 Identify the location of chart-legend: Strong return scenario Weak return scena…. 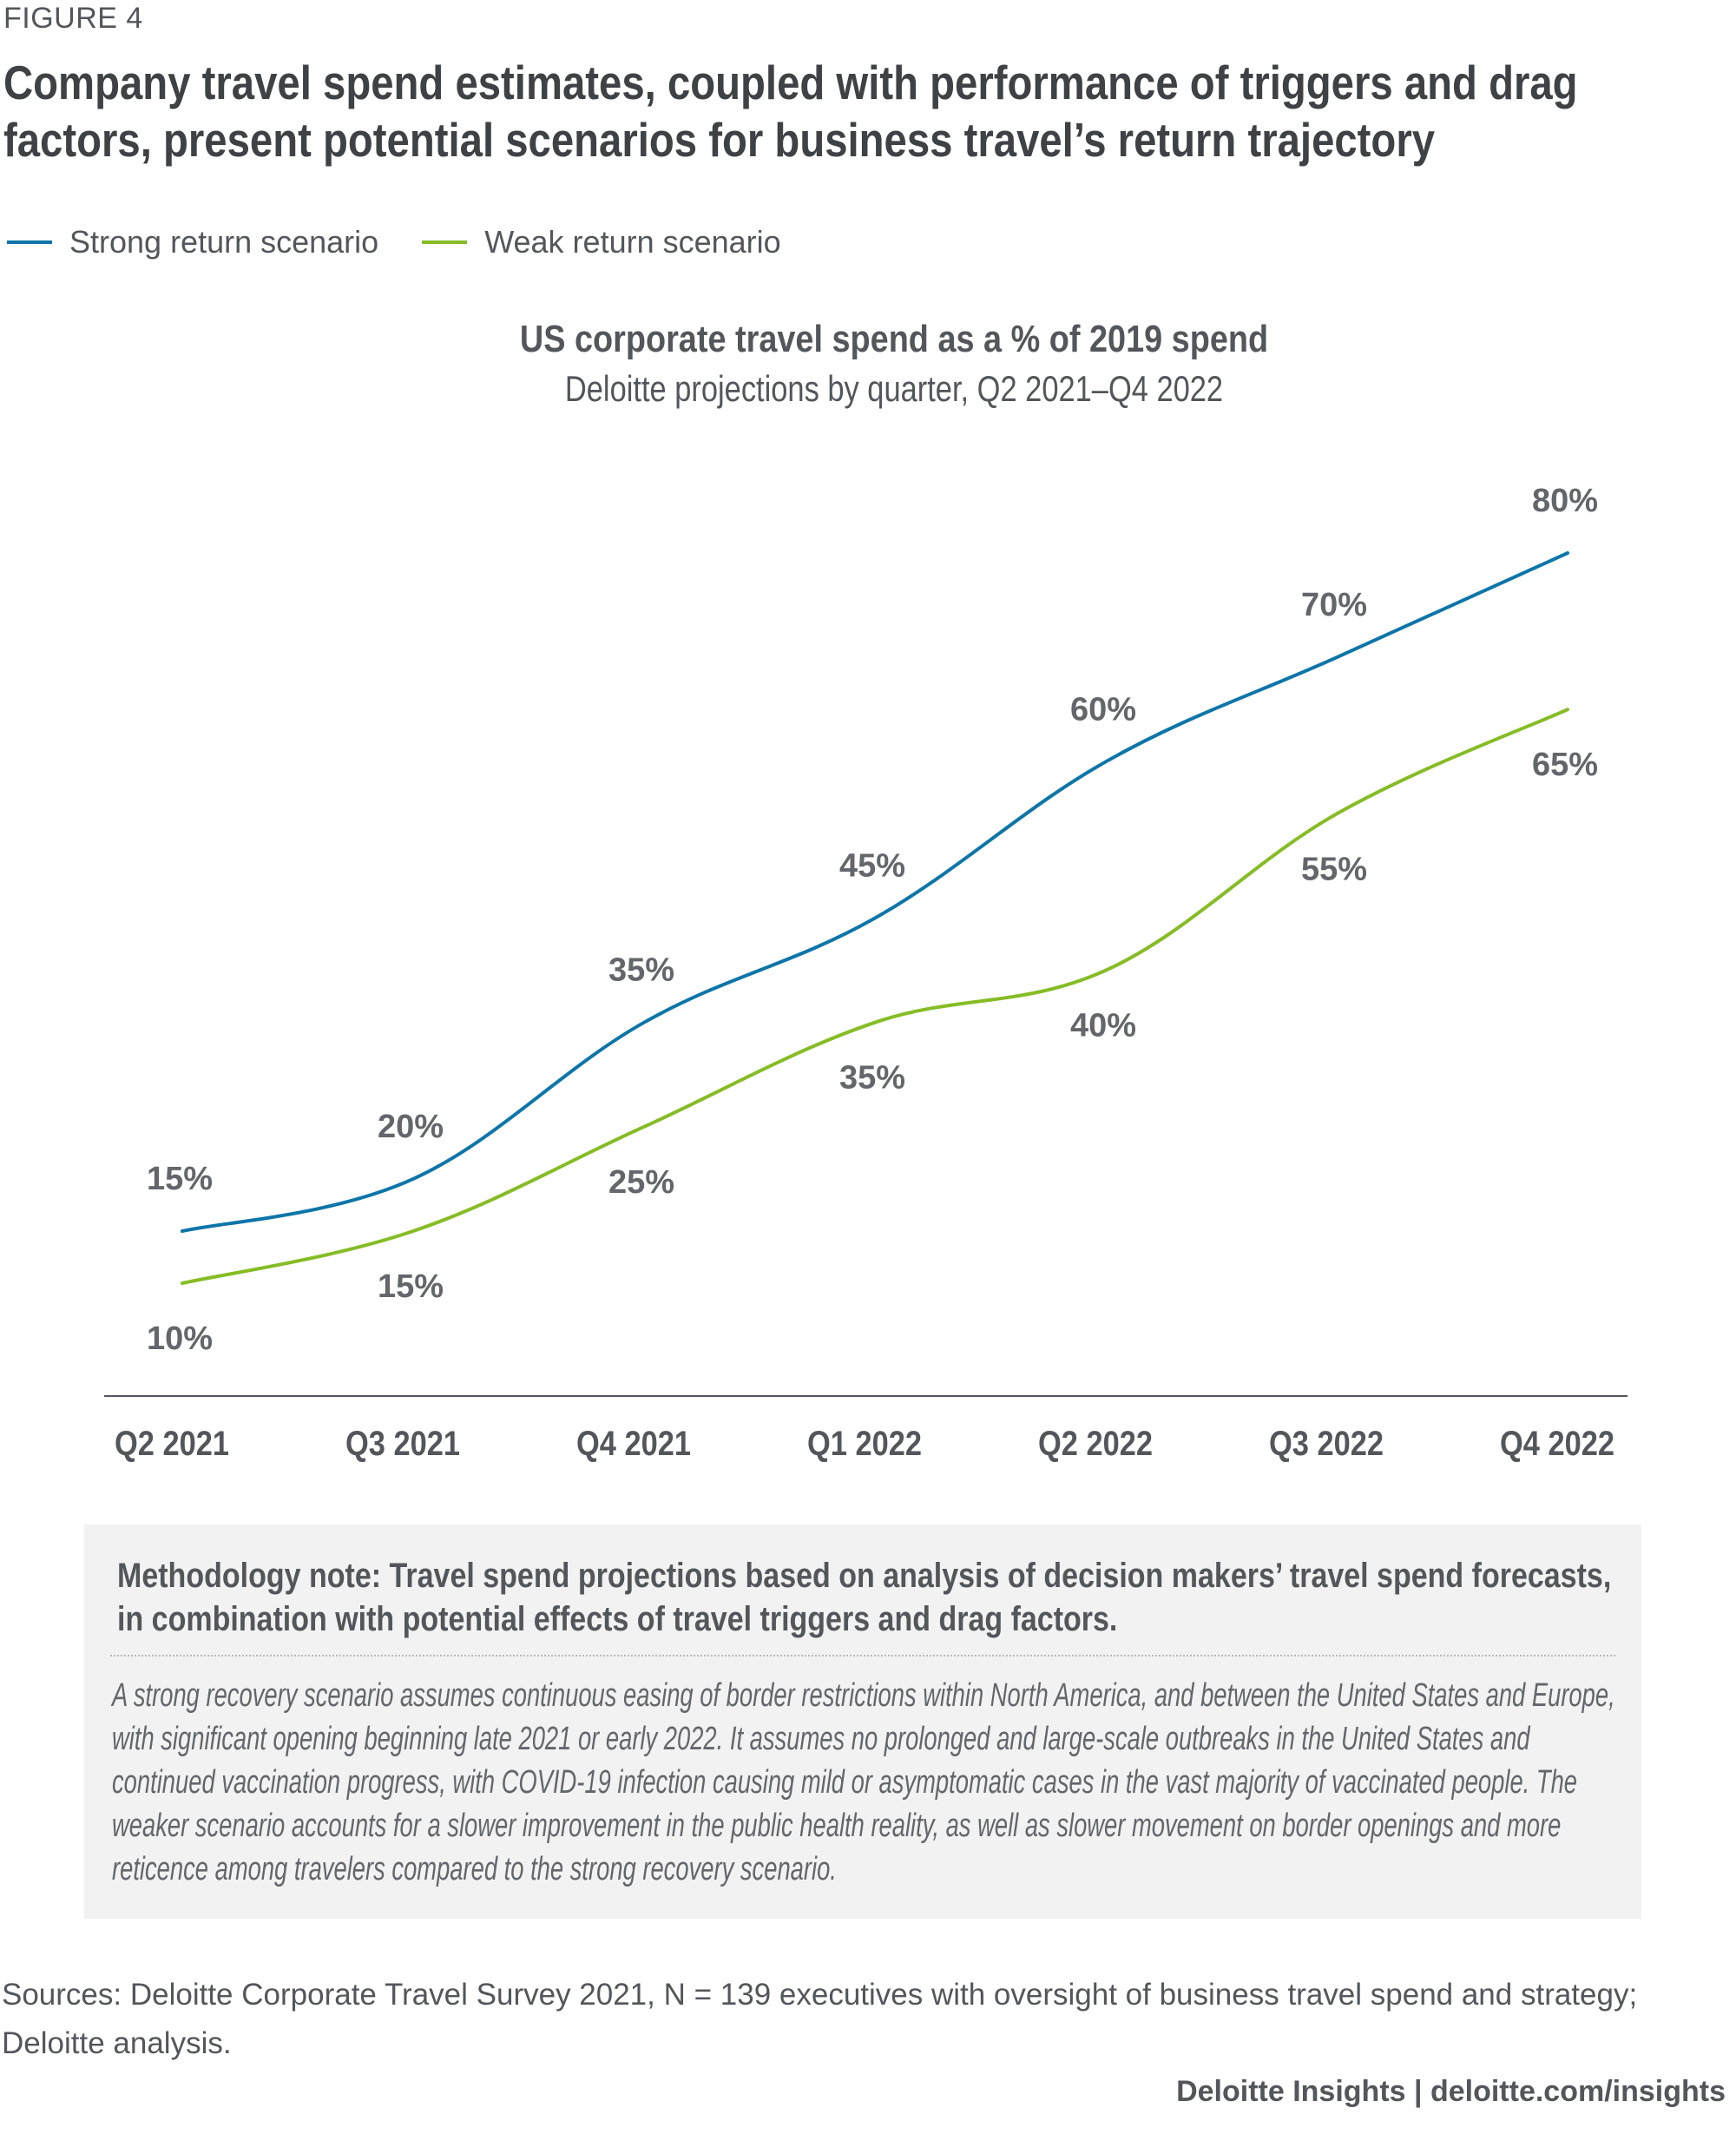
(416, 242).